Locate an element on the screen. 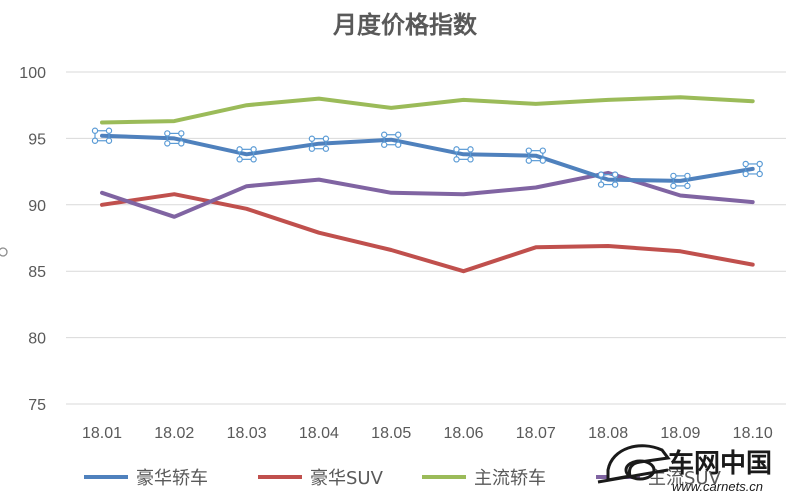 This screenshot has height=501, width=795. x-tick-label: 18.09 is located at coordinates (680, 433).